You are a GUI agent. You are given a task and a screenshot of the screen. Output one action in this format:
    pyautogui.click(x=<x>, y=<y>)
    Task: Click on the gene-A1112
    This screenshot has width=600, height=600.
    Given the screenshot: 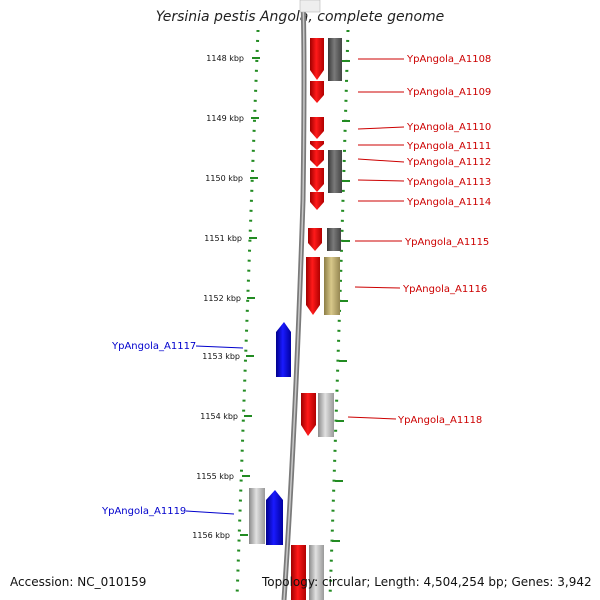 What is the action you would take?
    pyautogui.click(x=317, y=158)
    